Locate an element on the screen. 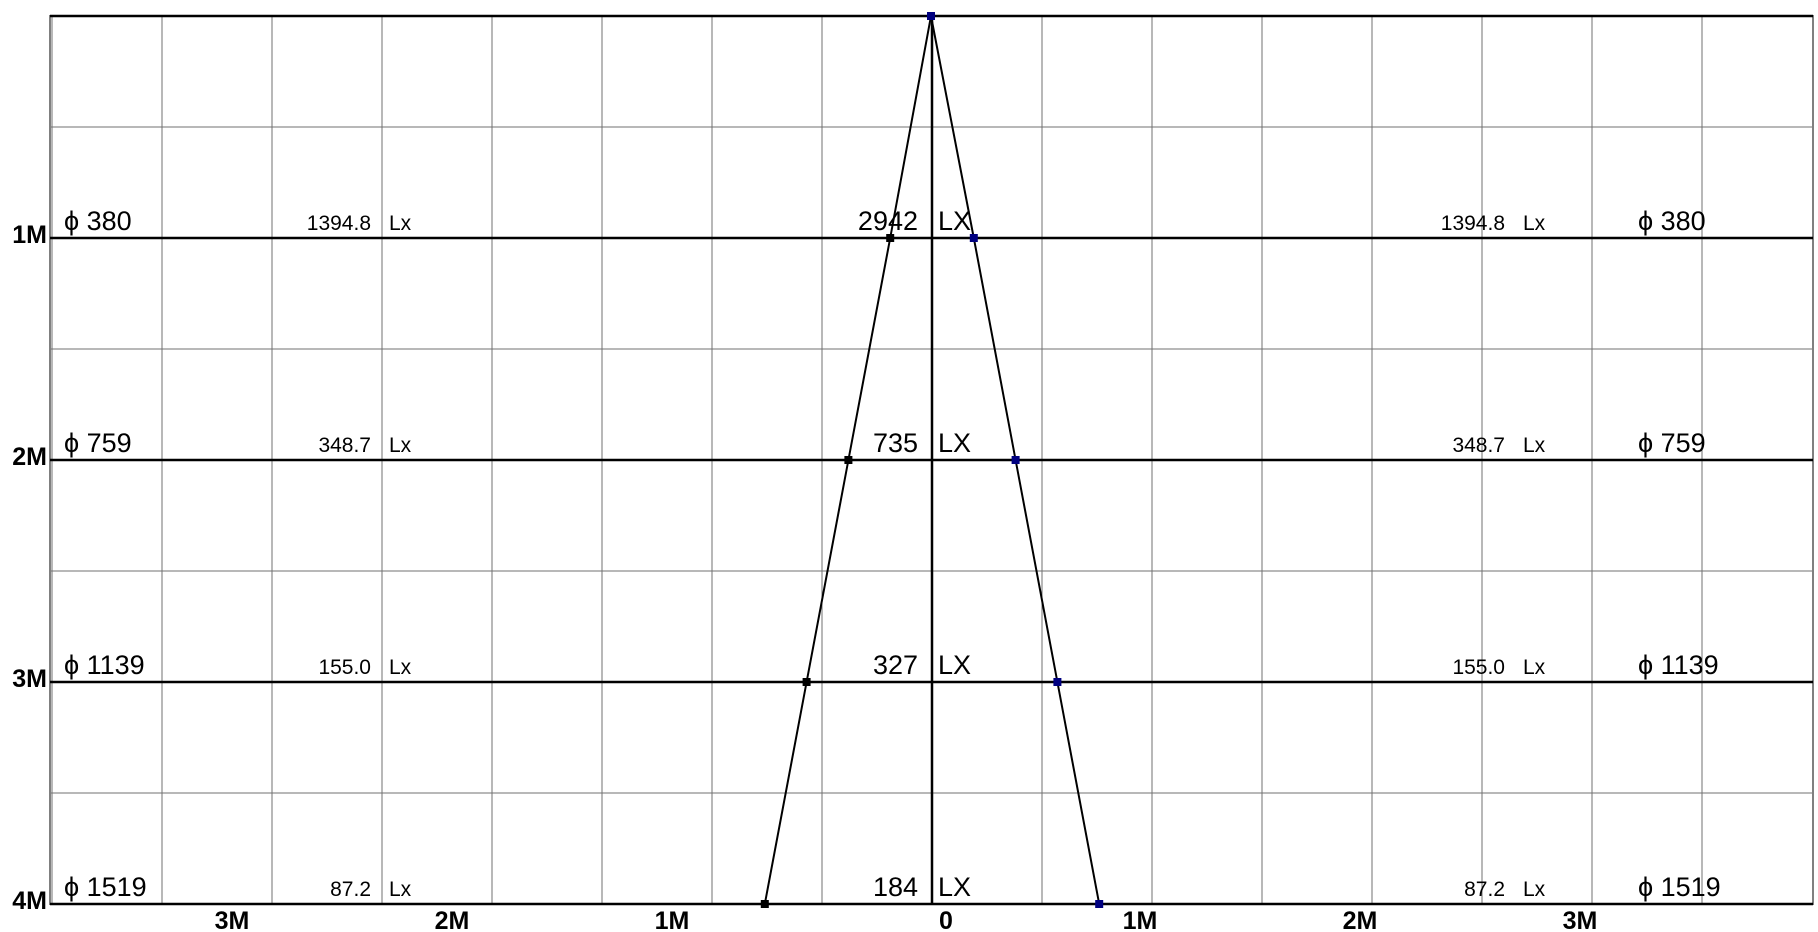 This screenshot has height=932, width=1818. beam-diameter-label-right: ϕ 1139 is located at coordinates (1678, 665).